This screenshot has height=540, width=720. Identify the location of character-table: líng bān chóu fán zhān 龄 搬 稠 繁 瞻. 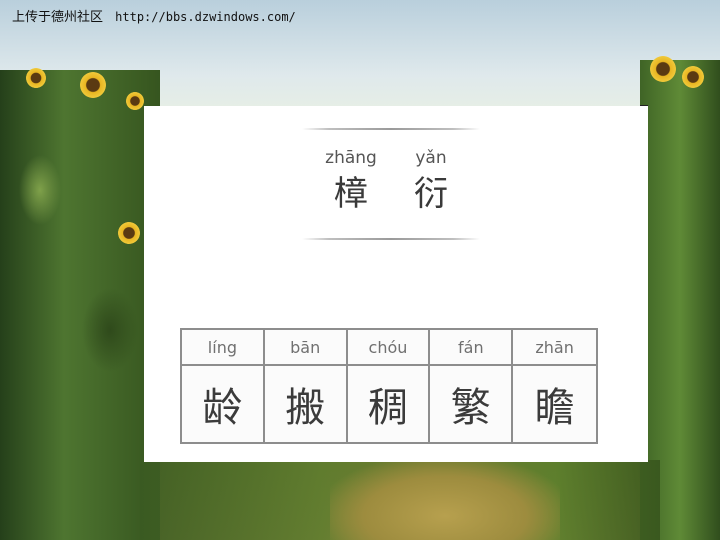
(389, 386).